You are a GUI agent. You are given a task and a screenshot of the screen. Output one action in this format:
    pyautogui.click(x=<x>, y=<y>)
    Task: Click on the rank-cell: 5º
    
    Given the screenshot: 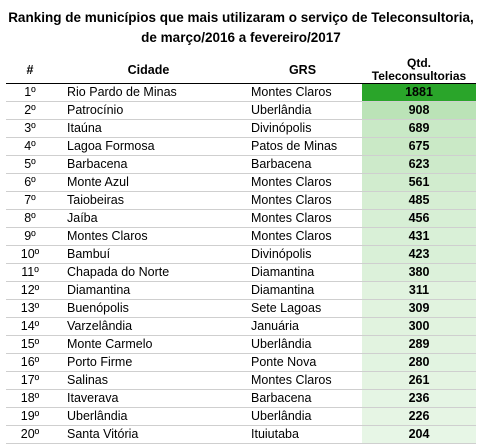 What is the action you would take?
    pyautogui.click(x=30, y=164)
    